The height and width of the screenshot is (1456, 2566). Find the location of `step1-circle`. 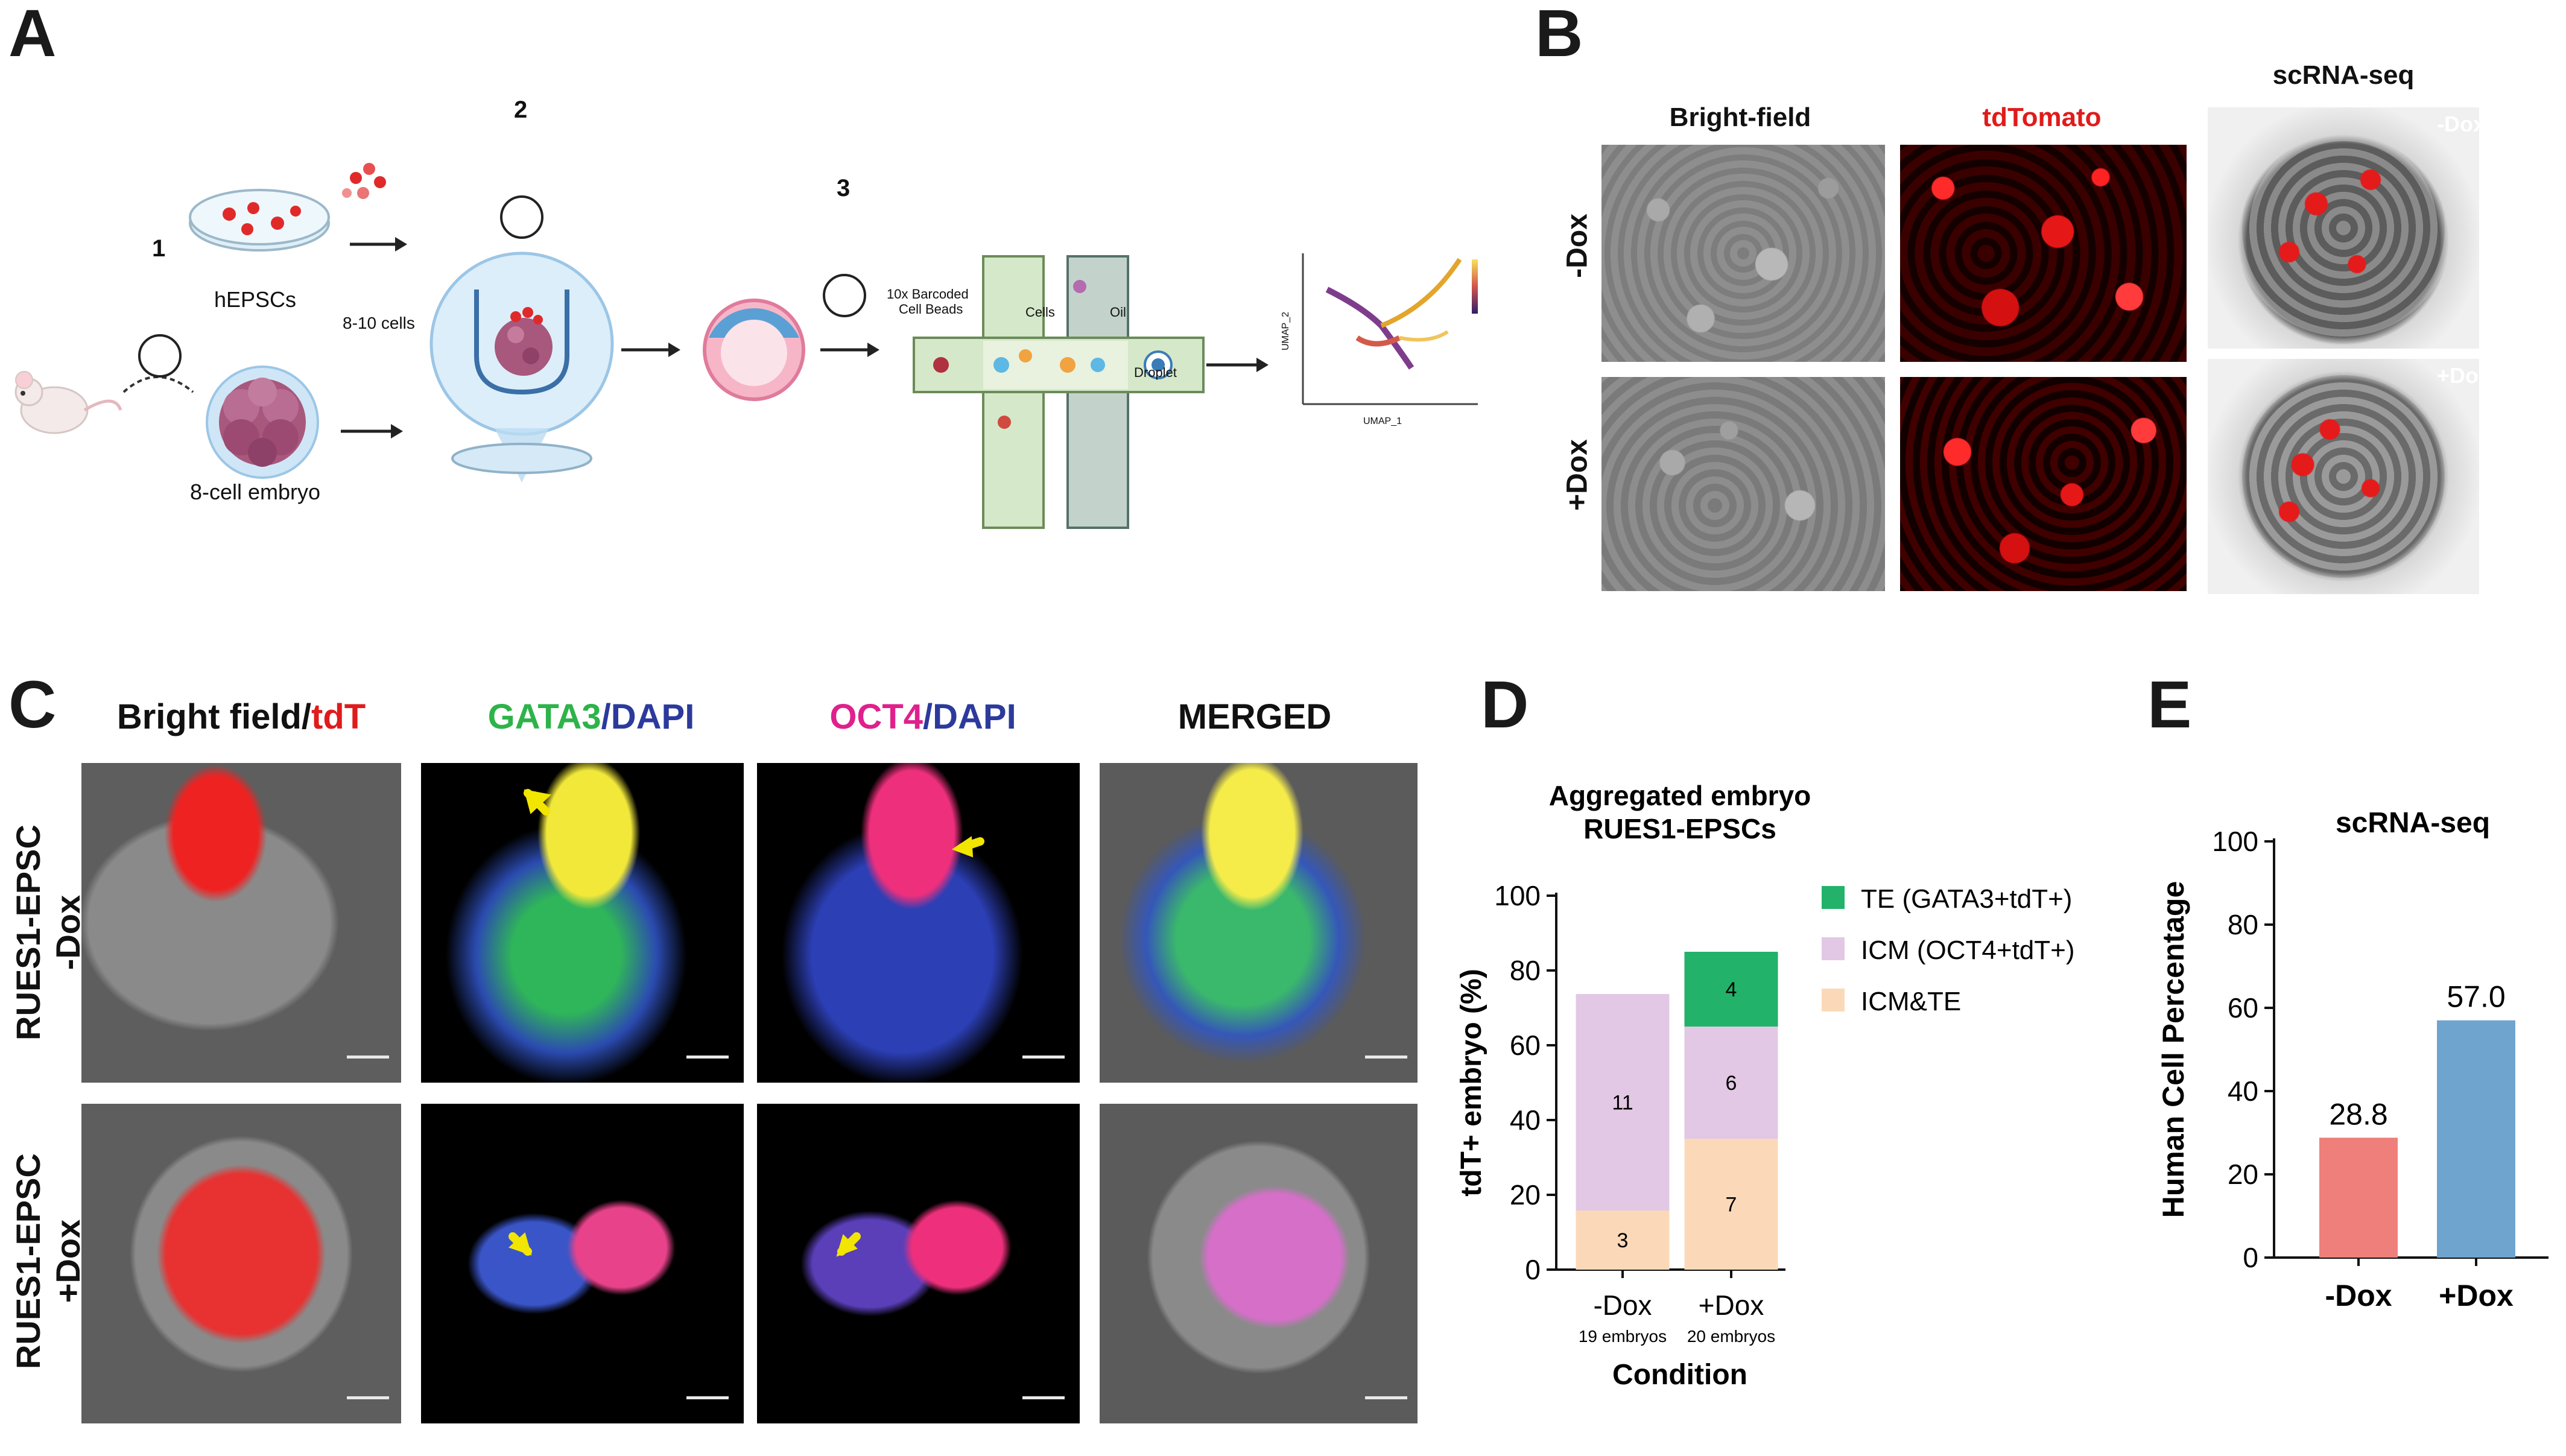

step1-circle is located at coordinates (160, 356).